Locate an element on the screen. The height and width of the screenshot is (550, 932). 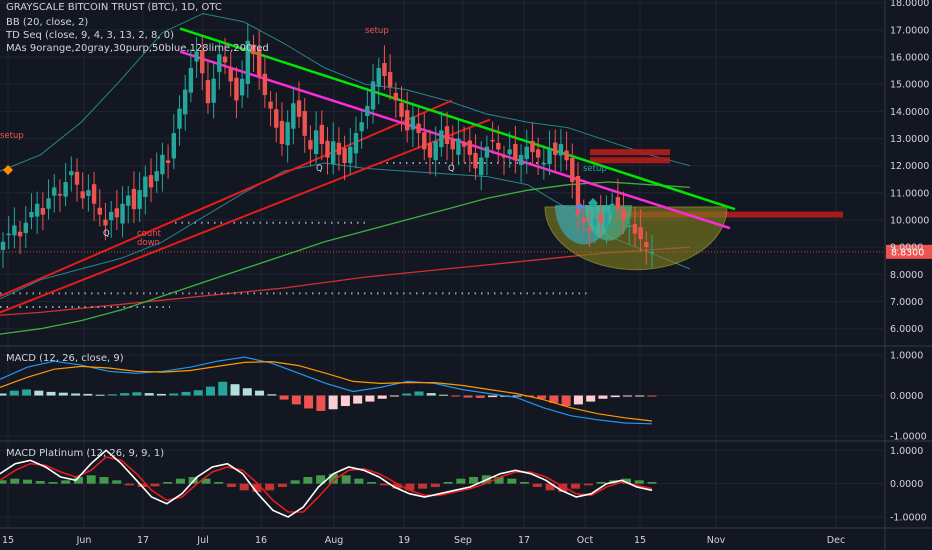
annotation-label: count is located at coordinates (149, 234).